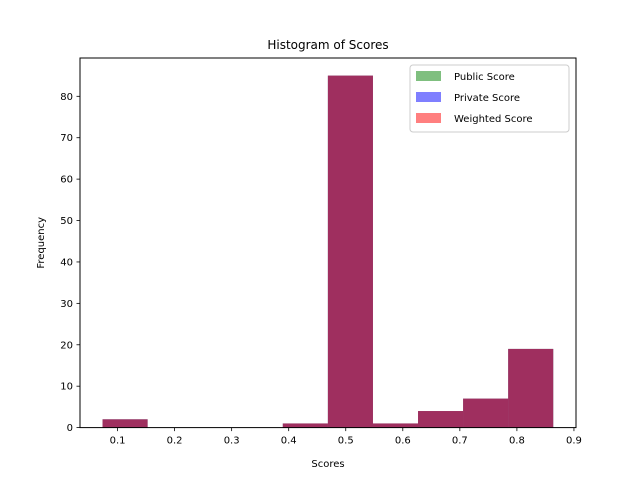 This screenshot has width=640, height=485. What do you see at coordinates (66, 345) in the screenshot?
I see `y-tick-label: 20` at bounding box center [66, 345].